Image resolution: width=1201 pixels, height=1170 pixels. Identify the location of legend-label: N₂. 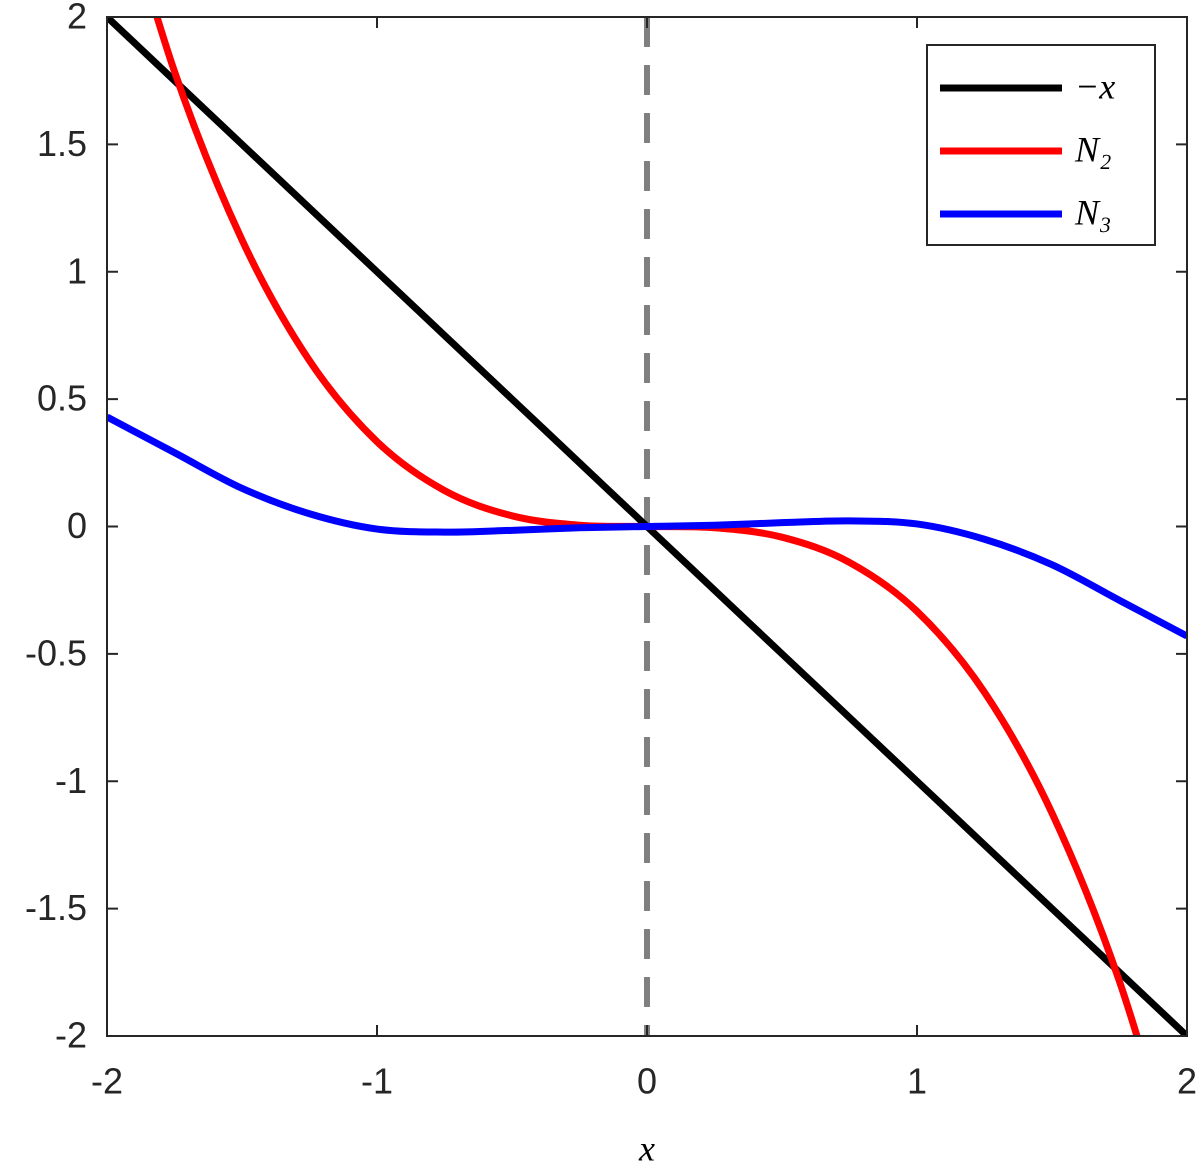
(1093, 149).